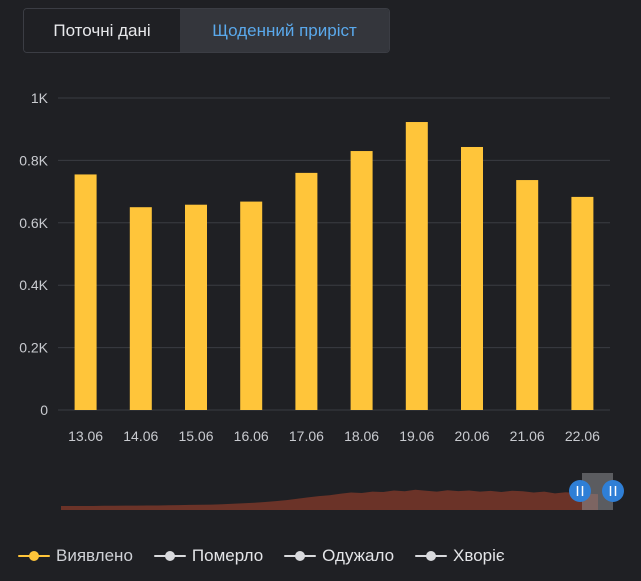  I want to click on navigator-area, so click(329, 499).